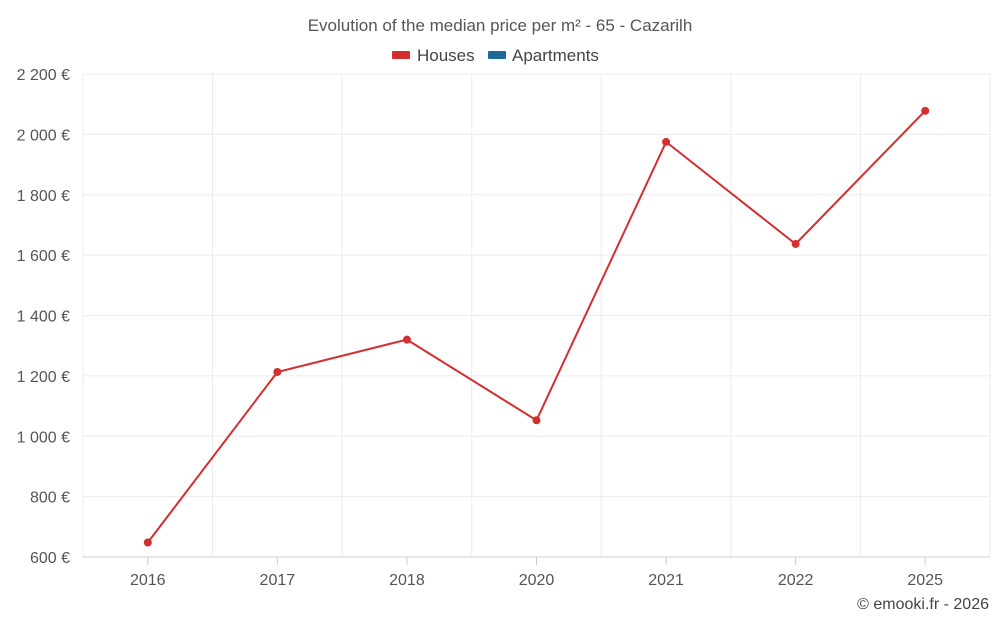  What do you see at coordinates (43, 75) in the screenshot?
I see `y-tick-label: 2 200 €` at bounding box center [43, 75].